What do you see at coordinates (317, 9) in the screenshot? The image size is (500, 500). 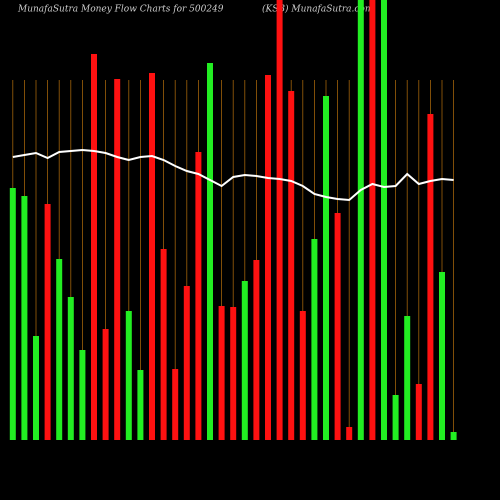 I see `chart-subtitle: (KSB) MunafaSutra.com` at bounding box center [317, 9].